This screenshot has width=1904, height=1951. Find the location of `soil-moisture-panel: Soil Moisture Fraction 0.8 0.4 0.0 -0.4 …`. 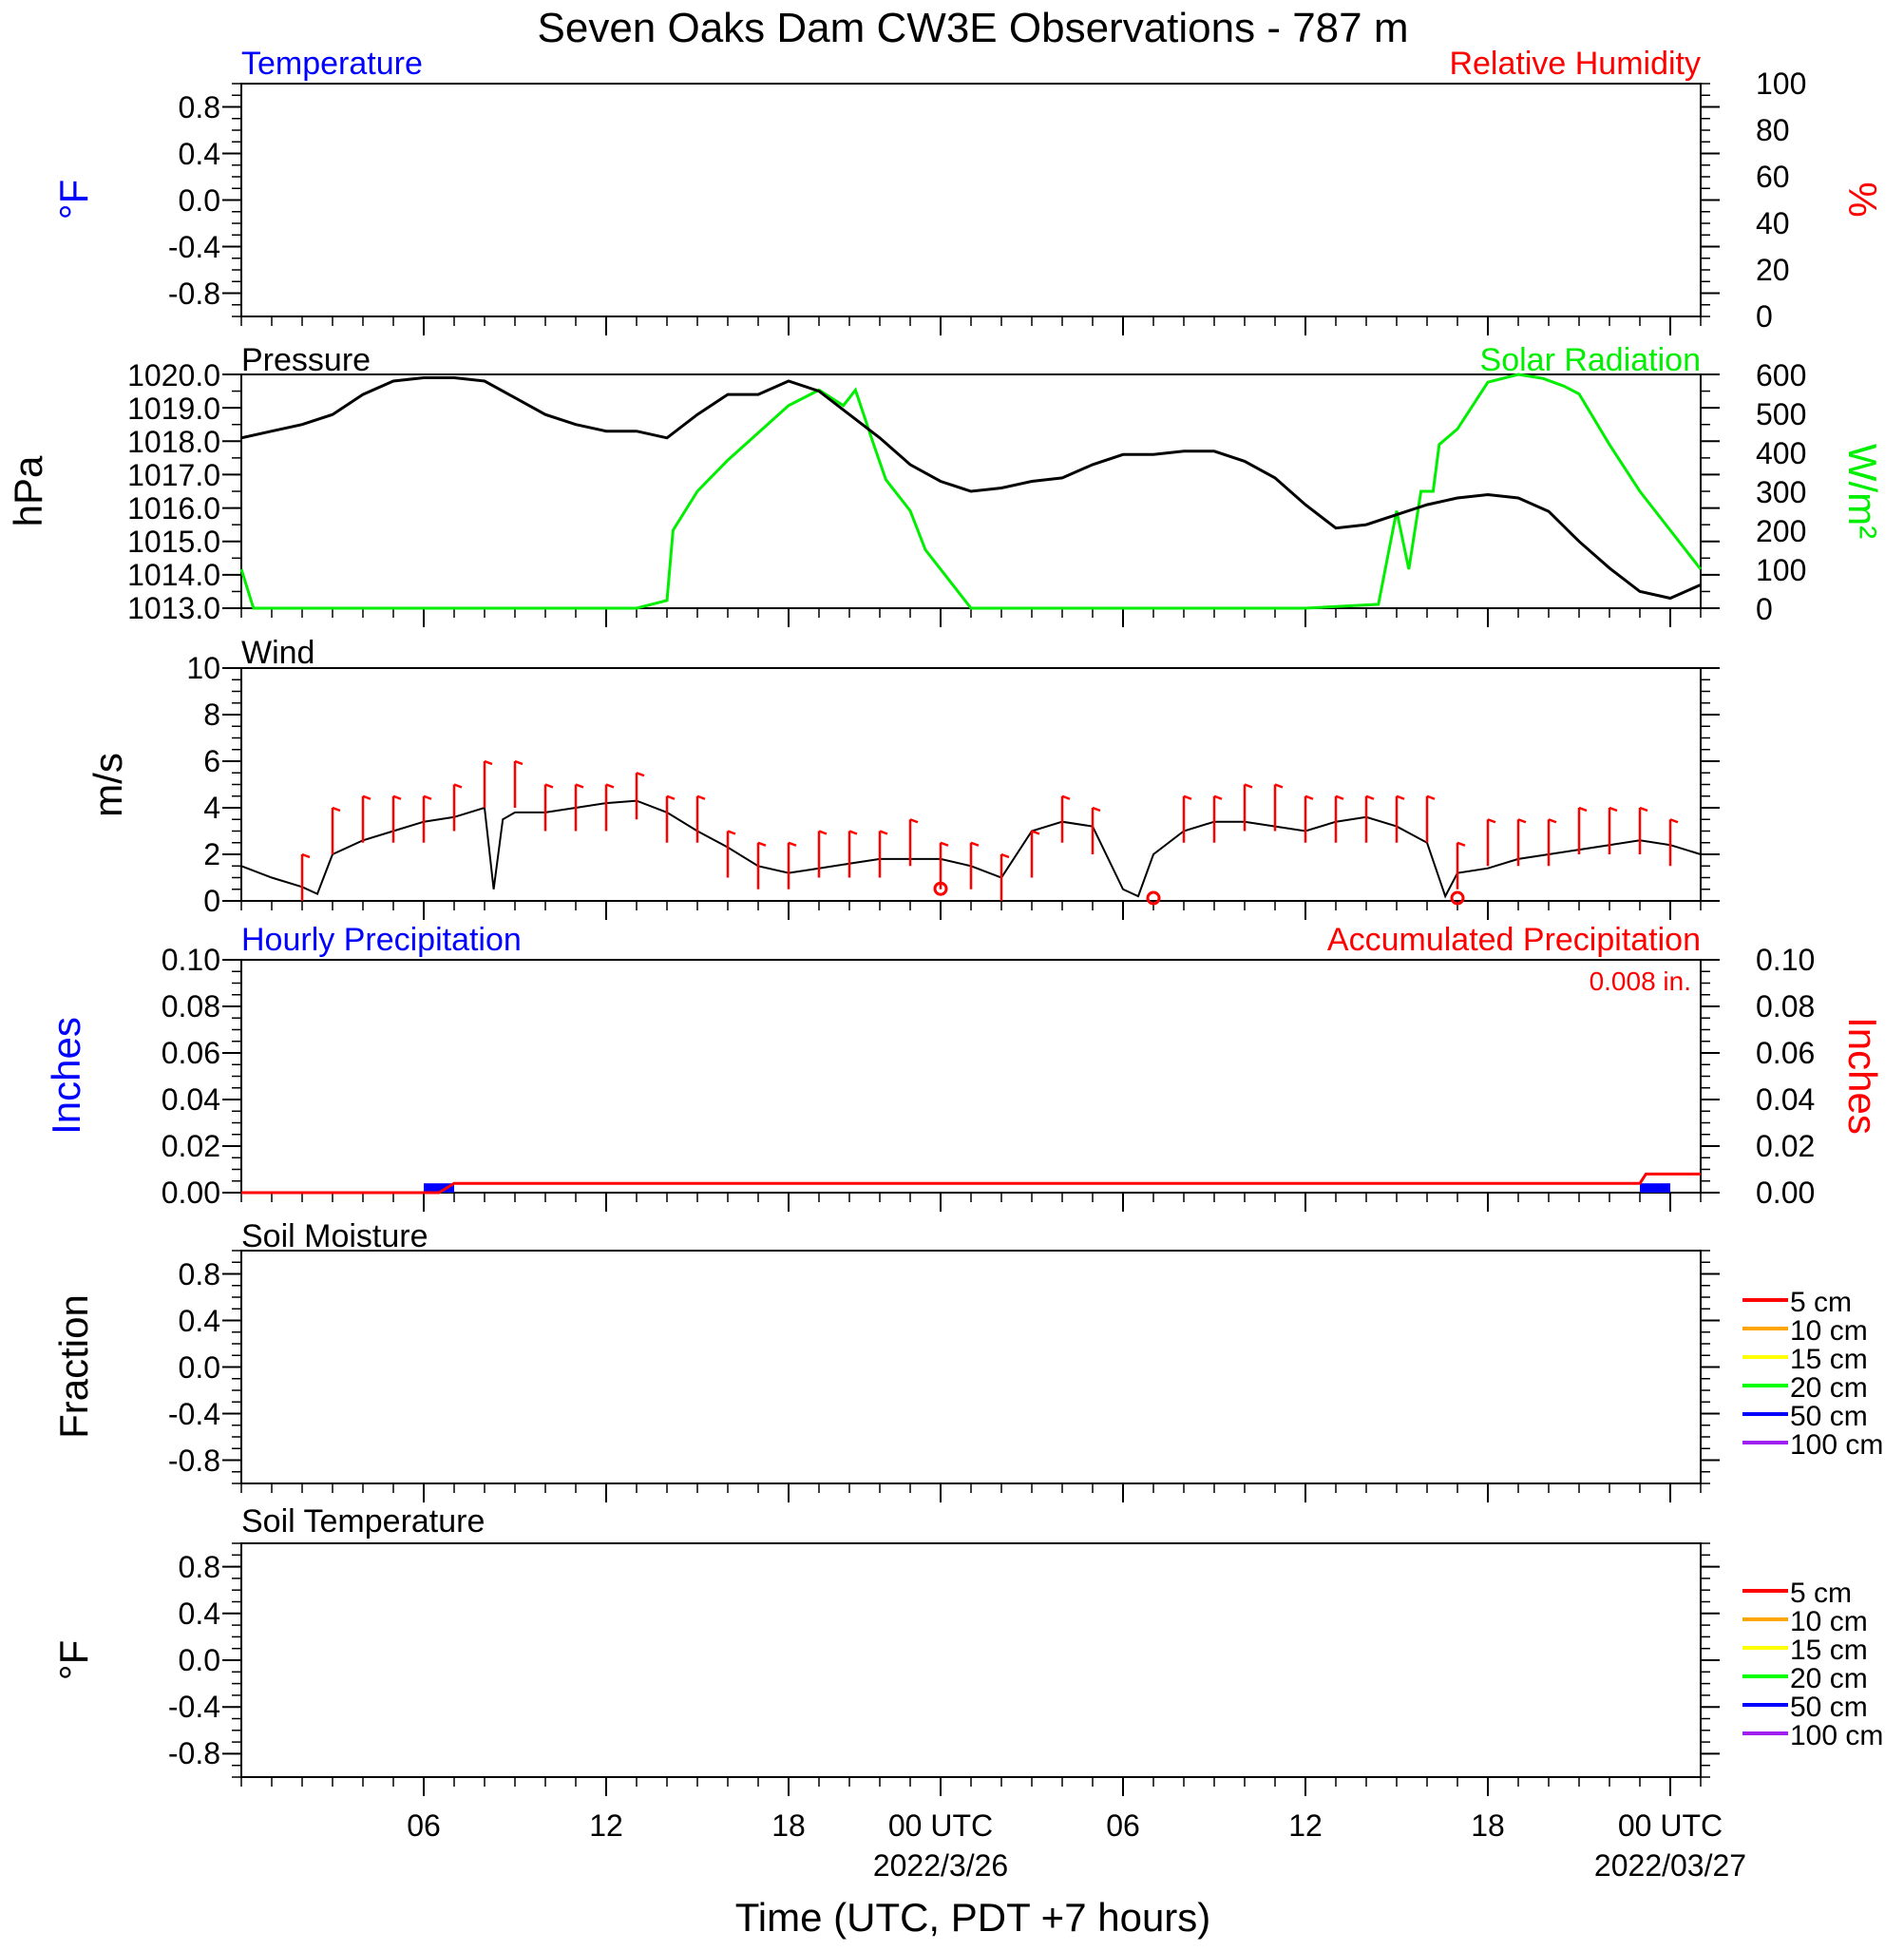

soil-moisture-panel: Soil Moisture Fraction 0.8 0.4 0.0 -0.4 … is located at coordinates (967, 1351).